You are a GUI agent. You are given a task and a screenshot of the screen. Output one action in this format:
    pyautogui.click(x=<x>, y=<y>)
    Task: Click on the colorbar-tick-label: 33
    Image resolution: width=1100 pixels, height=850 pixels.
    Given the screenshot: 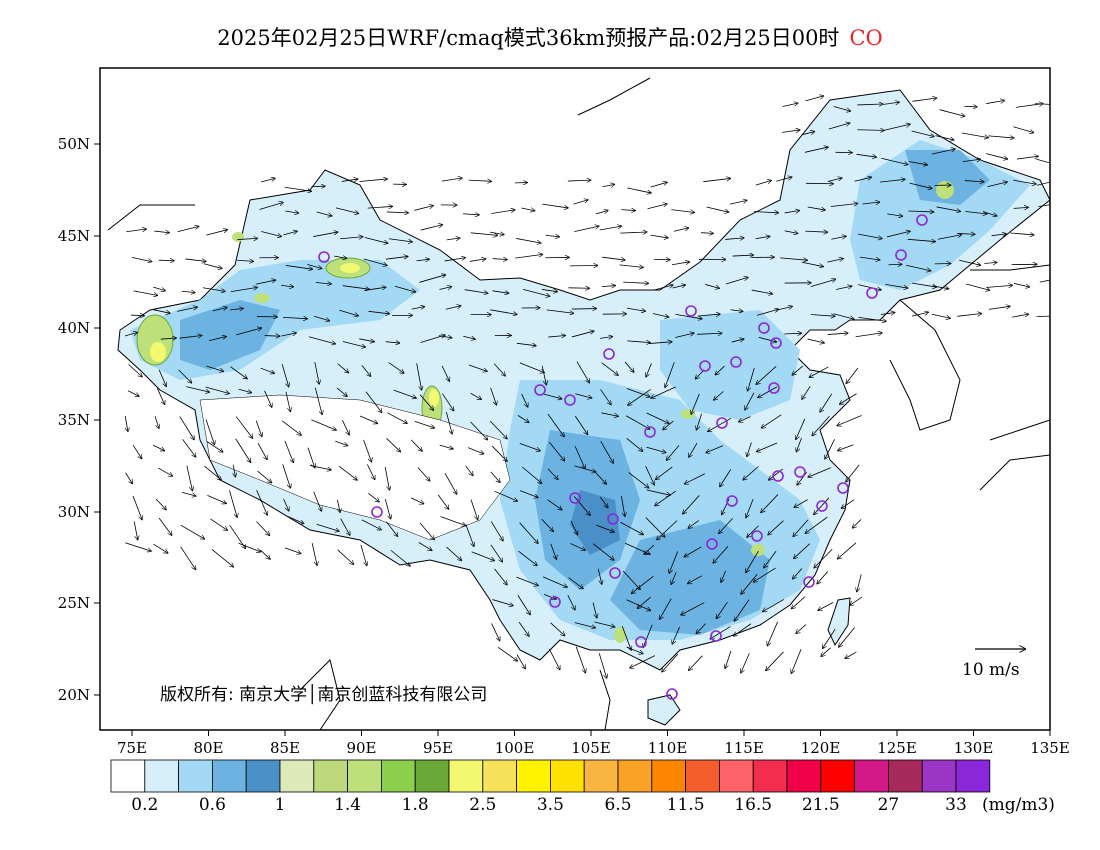 What is the action you would take?
    pyautogui.click(x=956, y=805)
    